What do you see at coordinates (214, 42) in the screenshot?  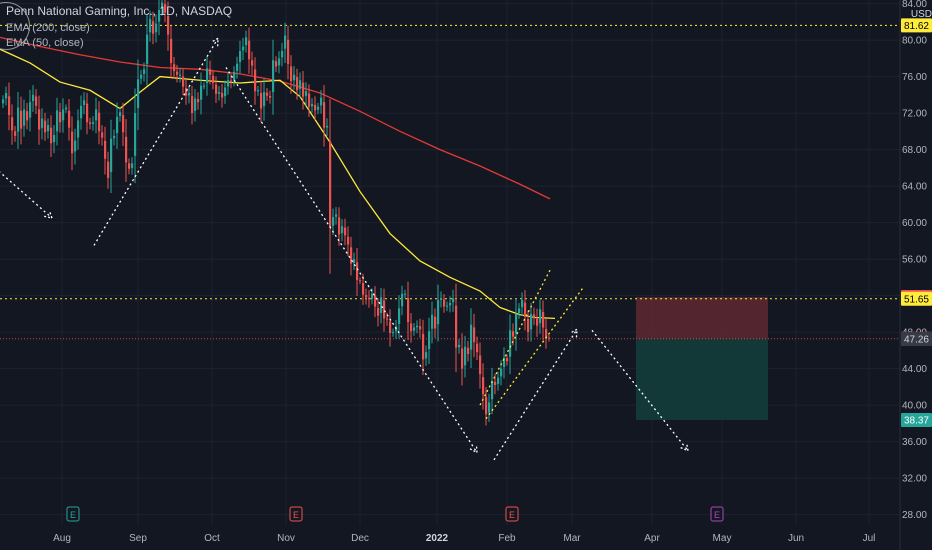 I see `arrow-head` at bounding box center [214, 42].